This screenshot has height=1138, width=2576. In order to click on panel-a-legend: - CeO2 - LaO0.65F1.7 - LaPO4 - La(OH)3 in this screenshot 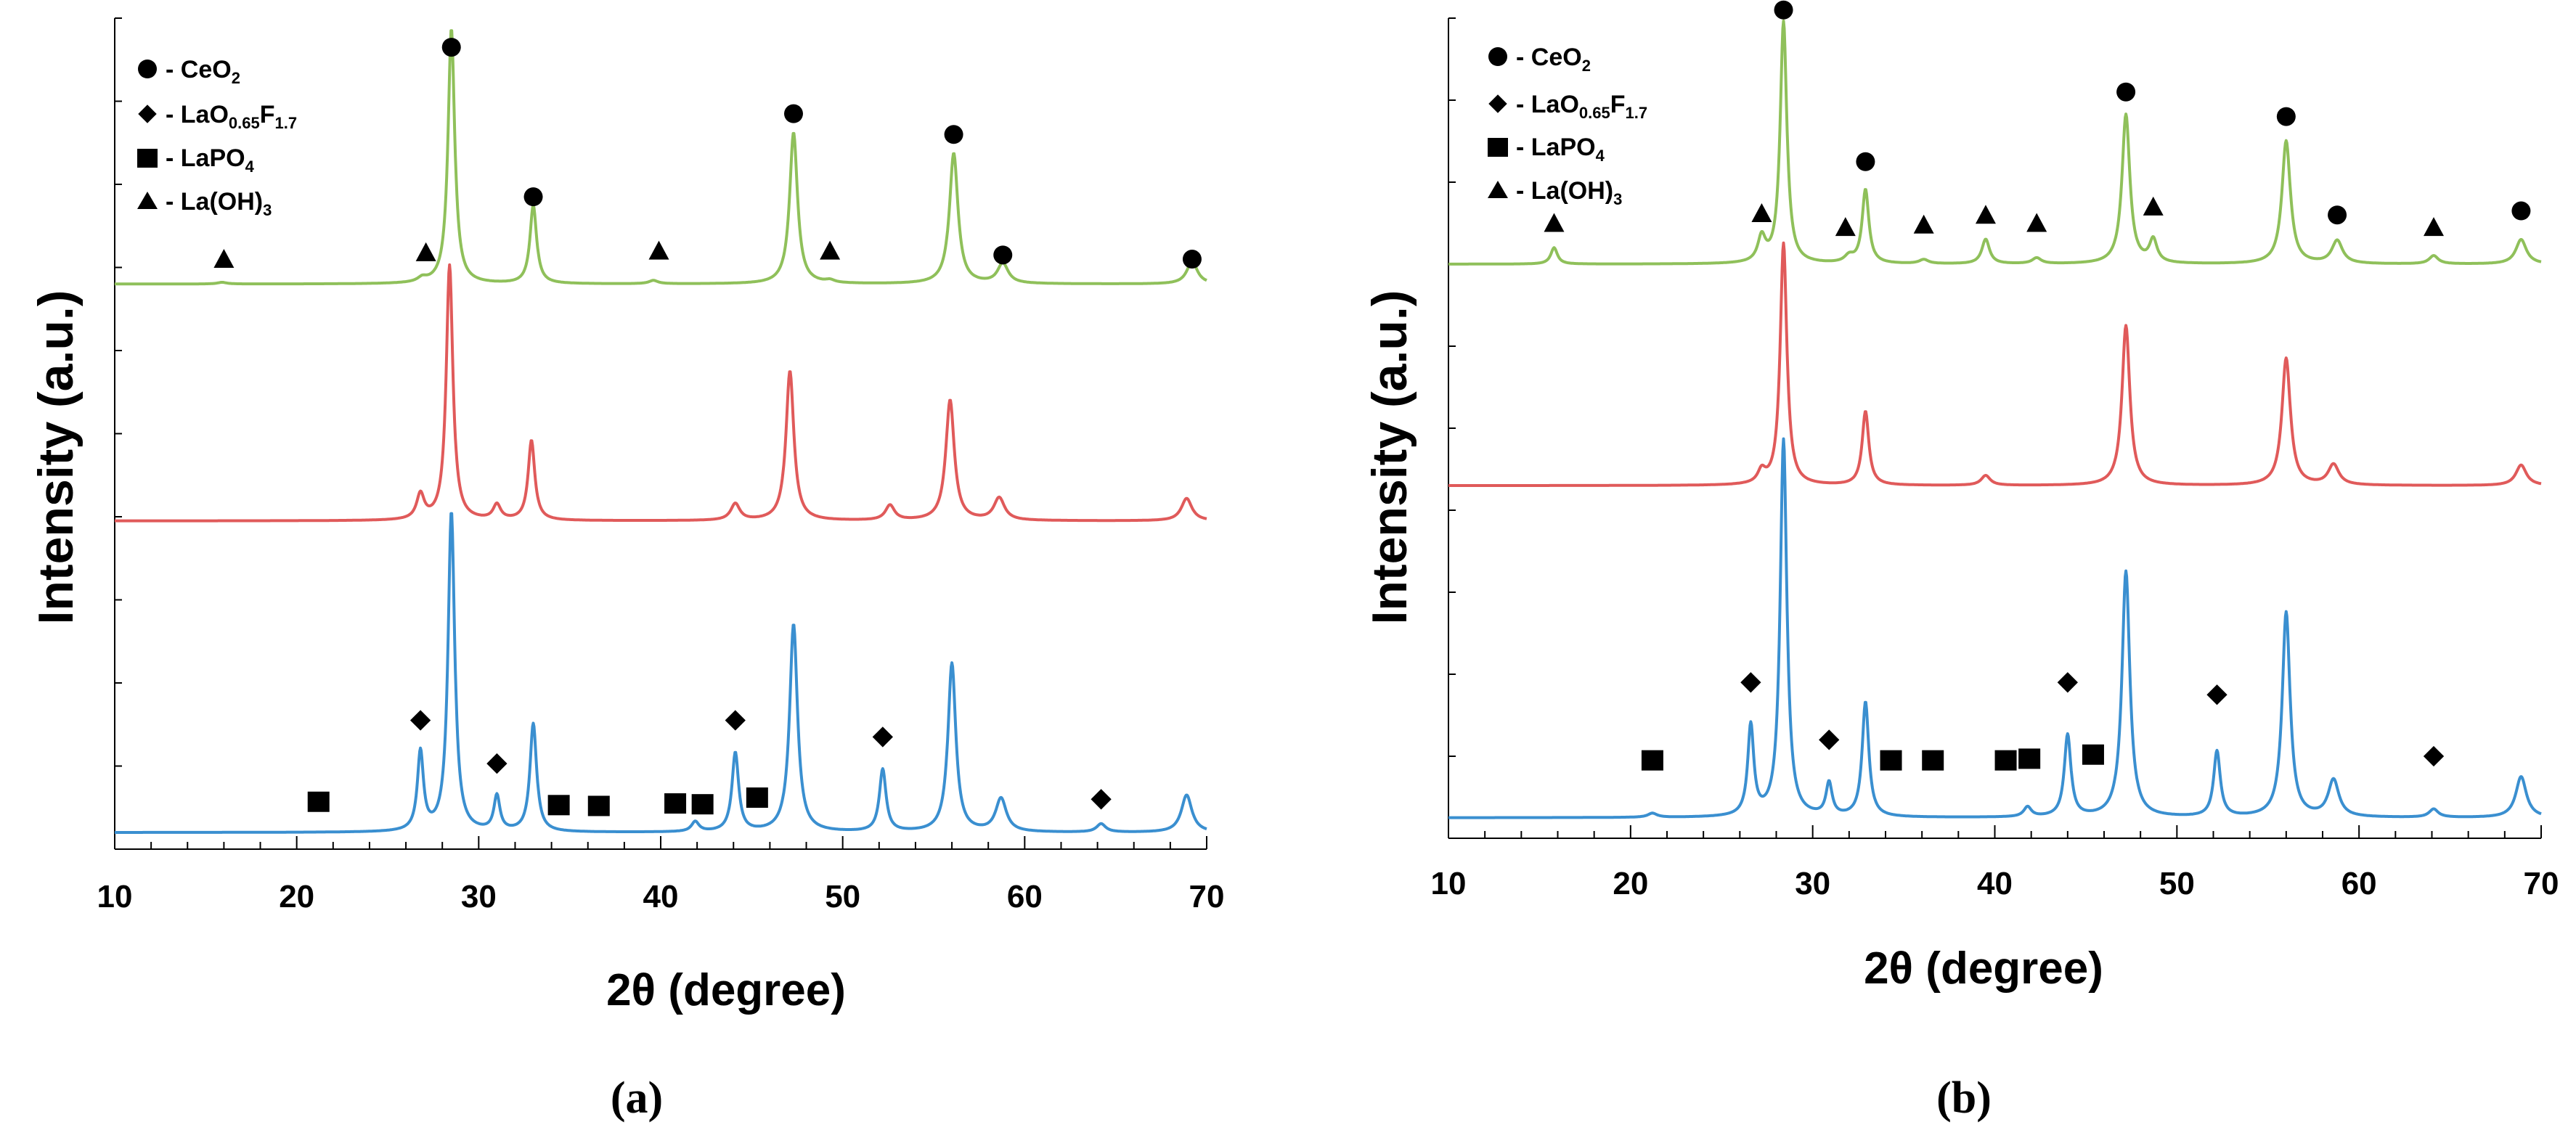, I will do `click(217, 137)`.